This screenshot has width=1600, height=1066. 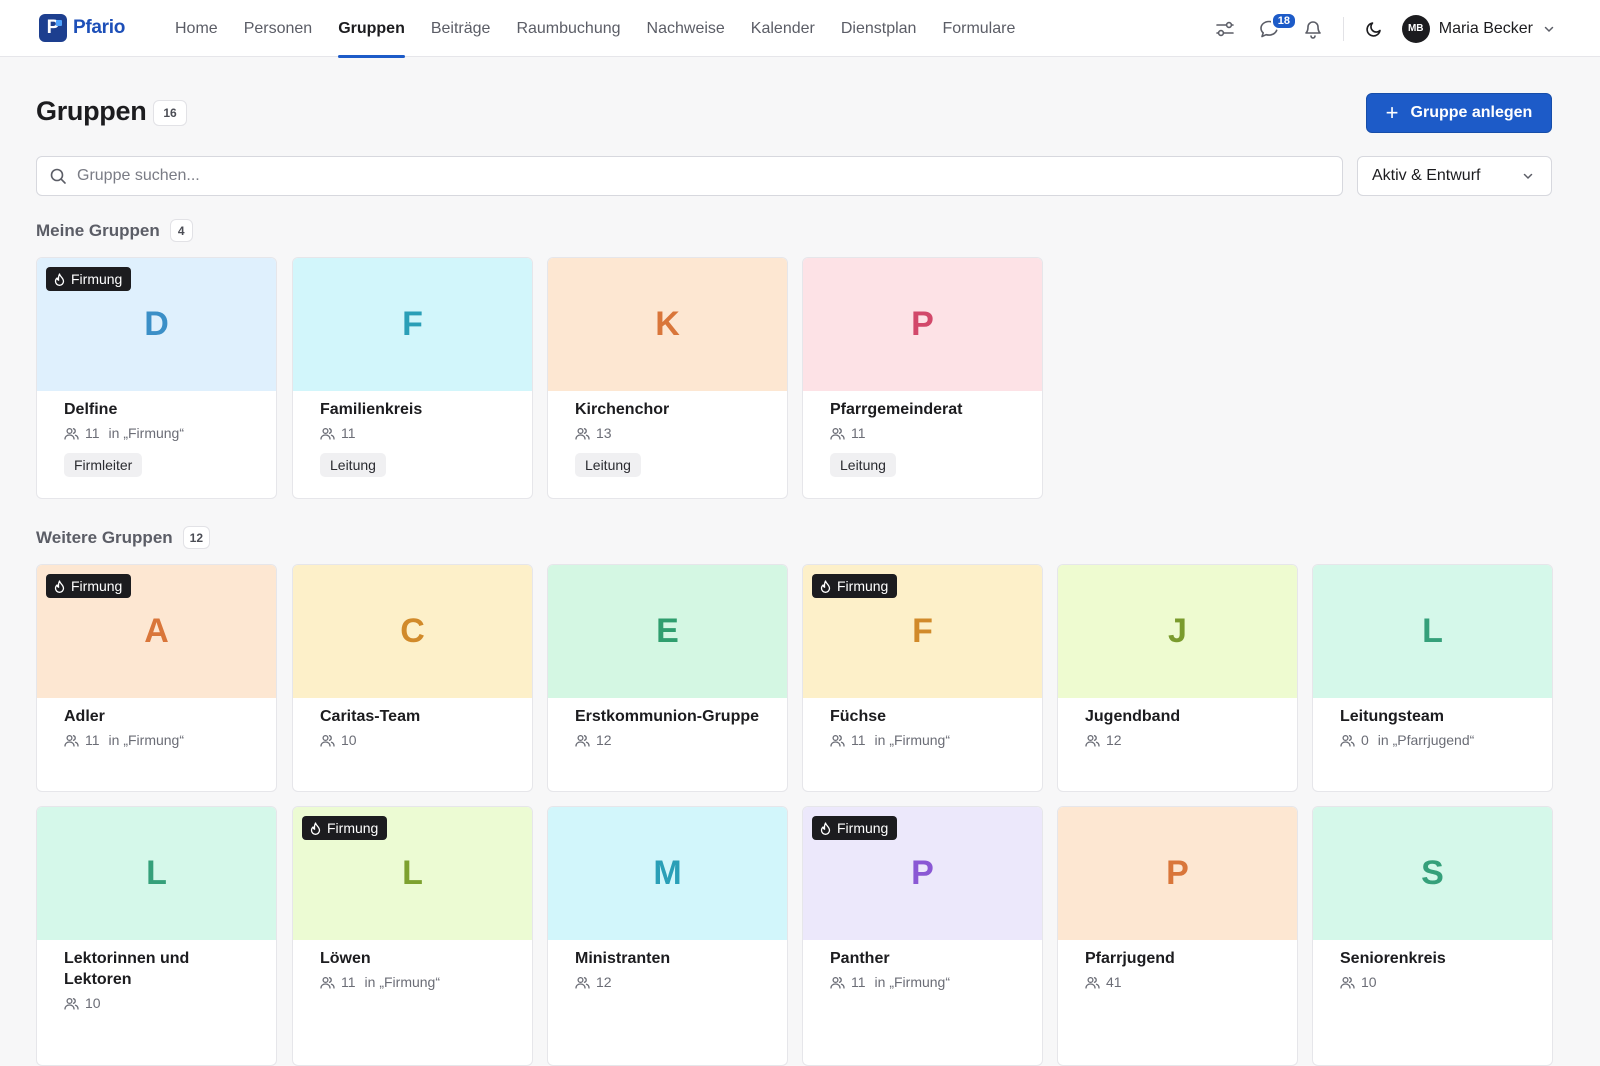 I want to click on chevron-down-icon, so click(x=1528, y=176).